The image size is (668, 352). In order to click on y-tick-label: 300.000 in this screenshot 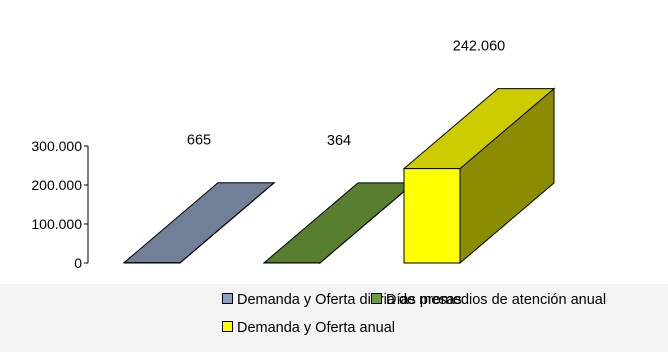, I will do `click(56, 146)`.